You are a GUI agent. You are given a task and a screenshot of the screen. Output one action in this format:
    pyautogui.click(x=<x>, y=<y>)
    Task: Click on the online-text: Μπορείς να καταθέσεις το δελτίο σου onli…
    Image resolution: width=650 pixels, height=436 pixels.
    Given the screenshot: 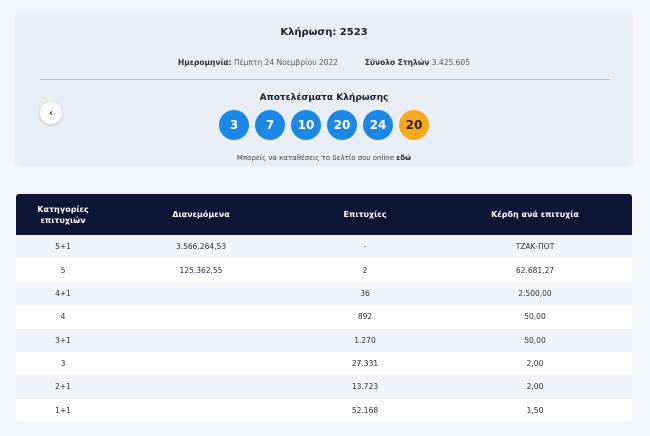 What is the action you would take?
    pyautogui.click(x=315, y=158)
    